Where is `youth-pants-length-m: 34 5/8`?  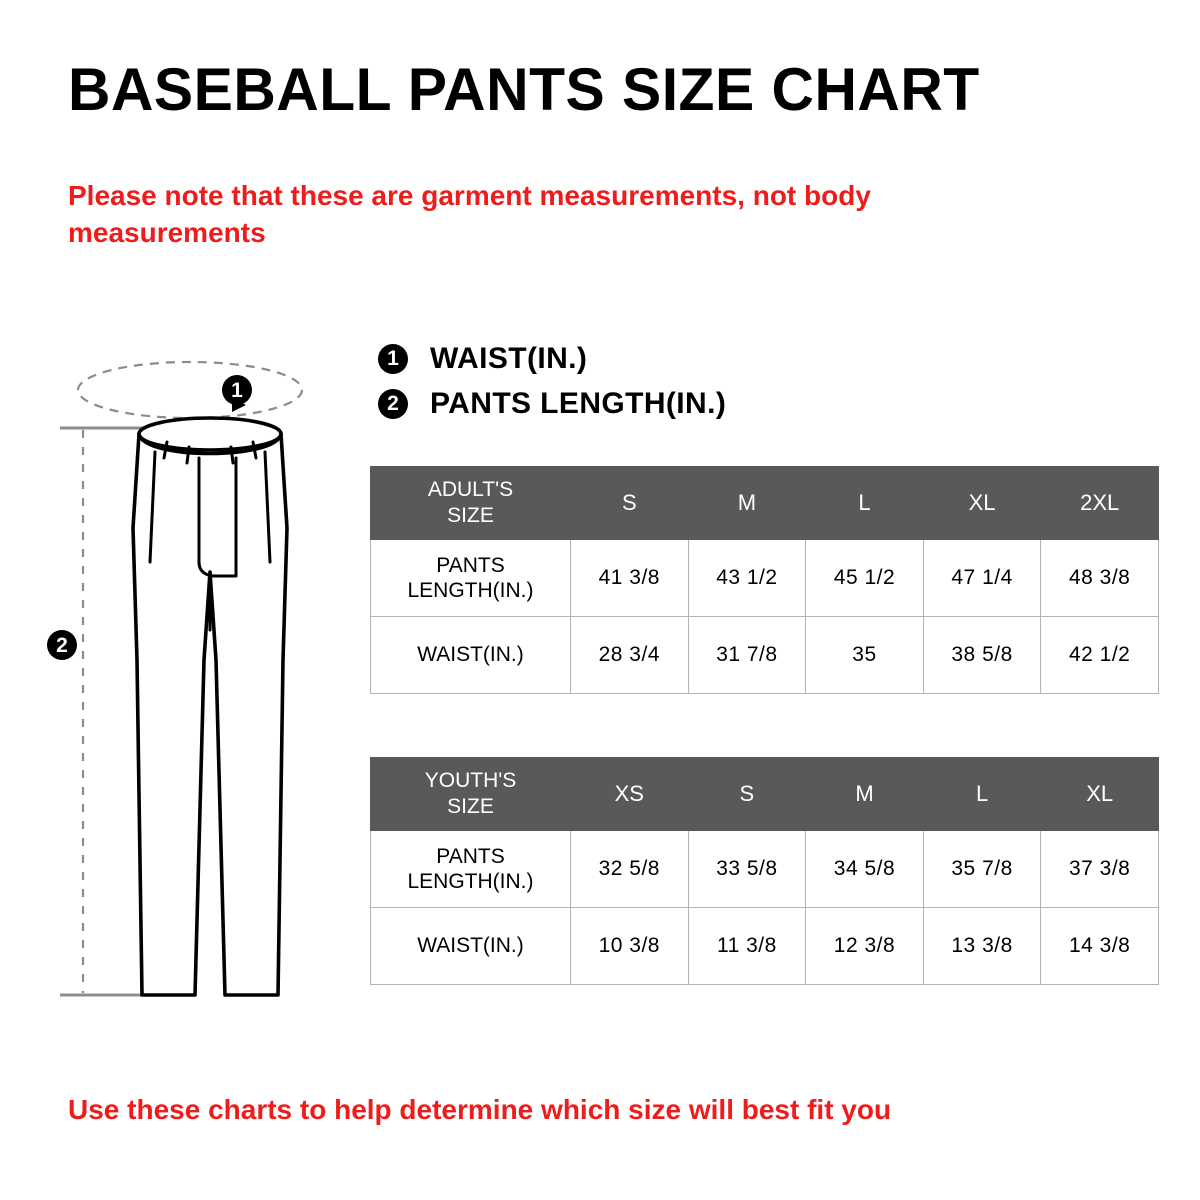 youth-pants-length-m: 34 5/8 is located at coordinates (864, 869).